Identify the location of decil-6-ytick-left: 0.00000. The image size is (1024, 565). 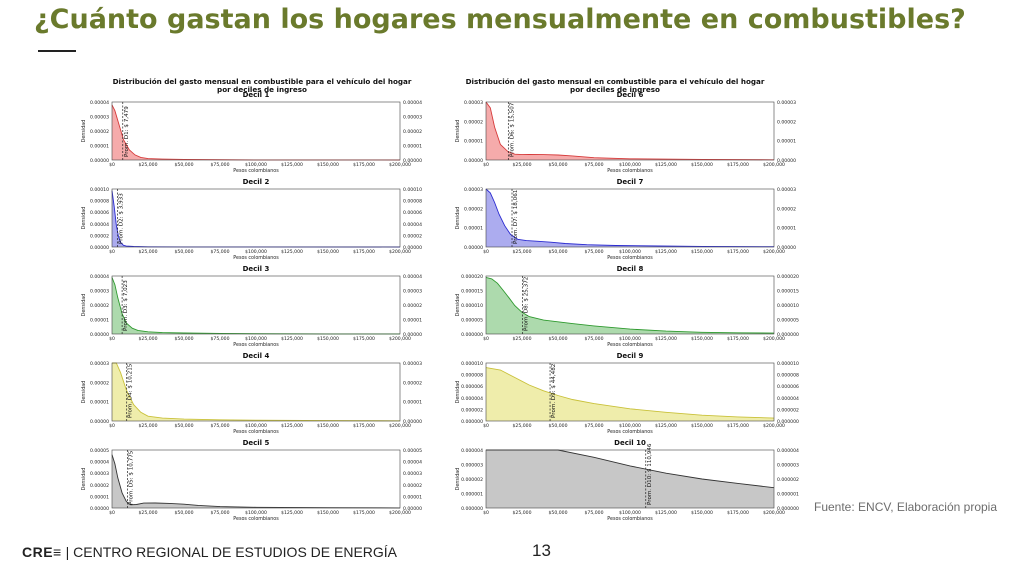
(473, 161).